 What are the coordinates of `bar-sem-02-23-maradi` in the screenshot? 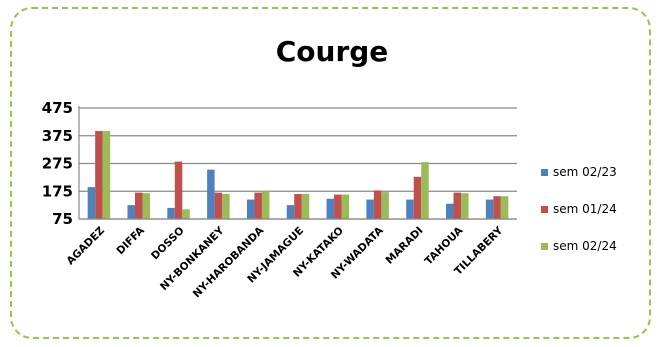 It's located at (410, 209).